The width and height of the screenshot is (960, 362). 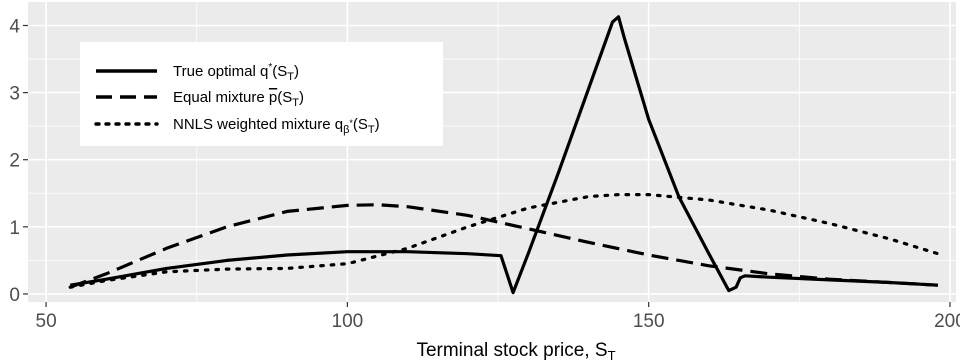 I want to click on legend-label-equal-mixture: Equal mixture p(ST), so click(x=238, y=99).